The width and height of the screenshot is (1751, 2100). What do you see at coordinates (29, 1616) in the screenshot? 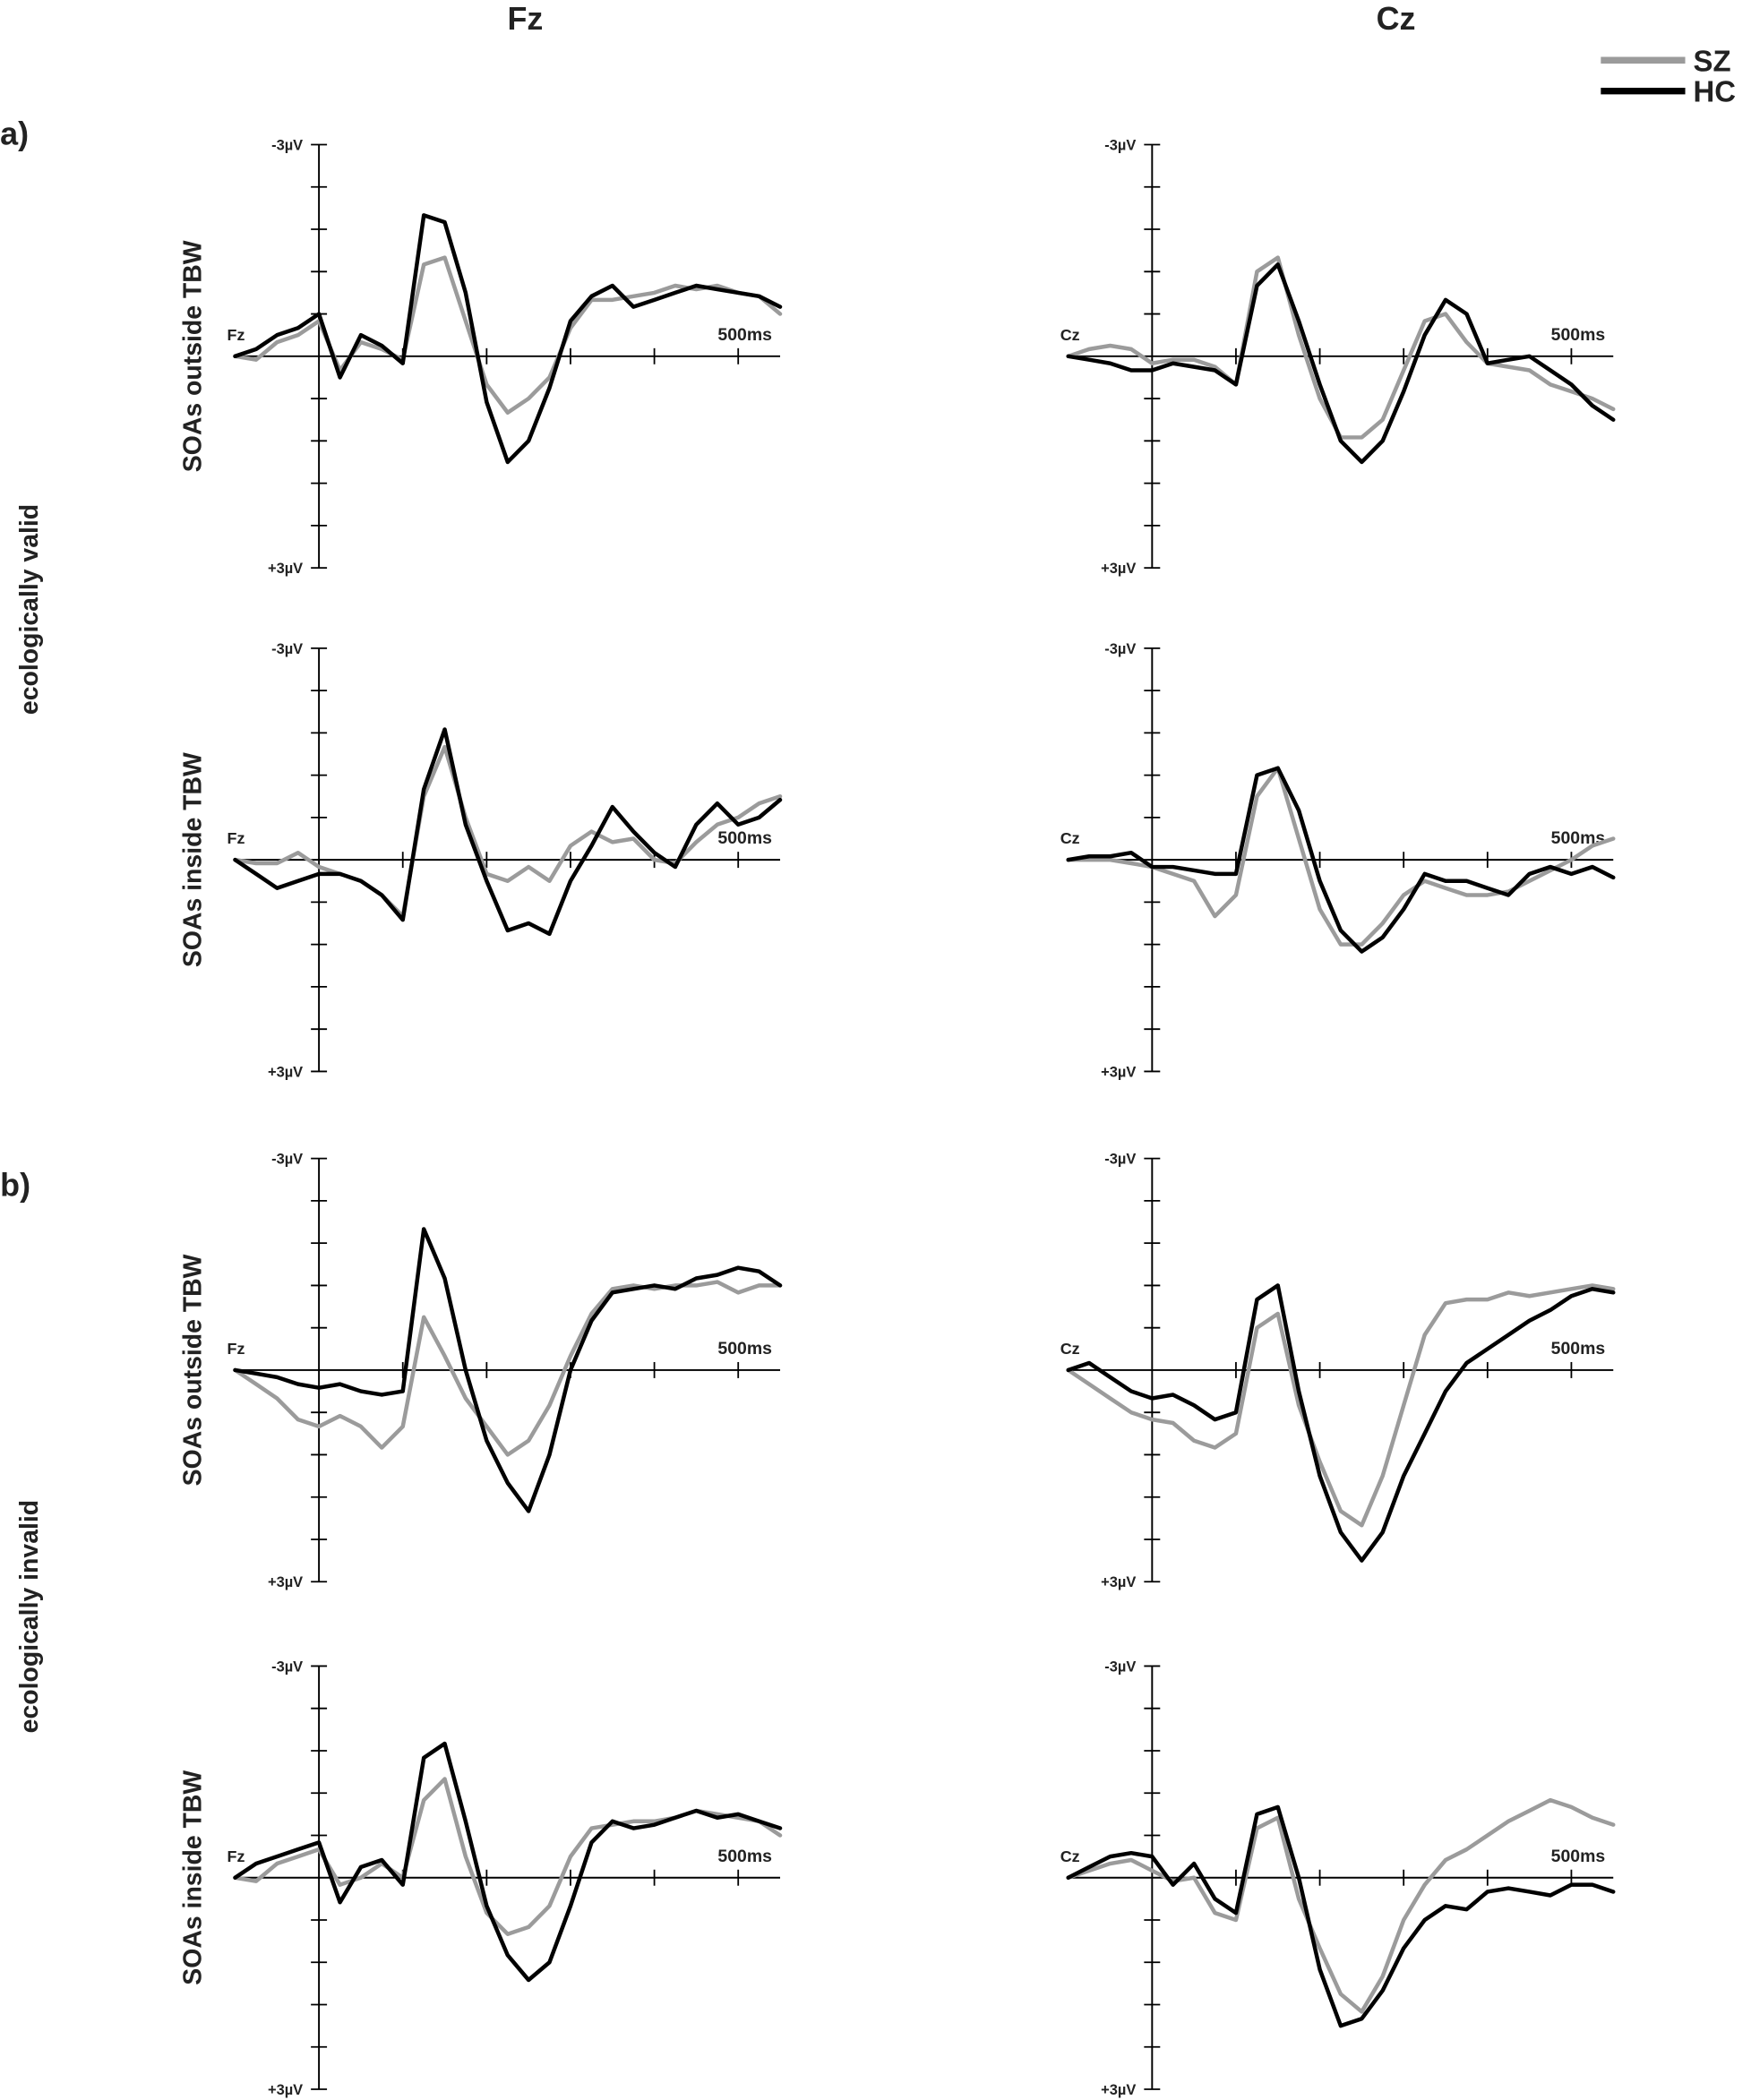
I see `row-group-title: ecologically invalid` at bounding box center [29, 1616].